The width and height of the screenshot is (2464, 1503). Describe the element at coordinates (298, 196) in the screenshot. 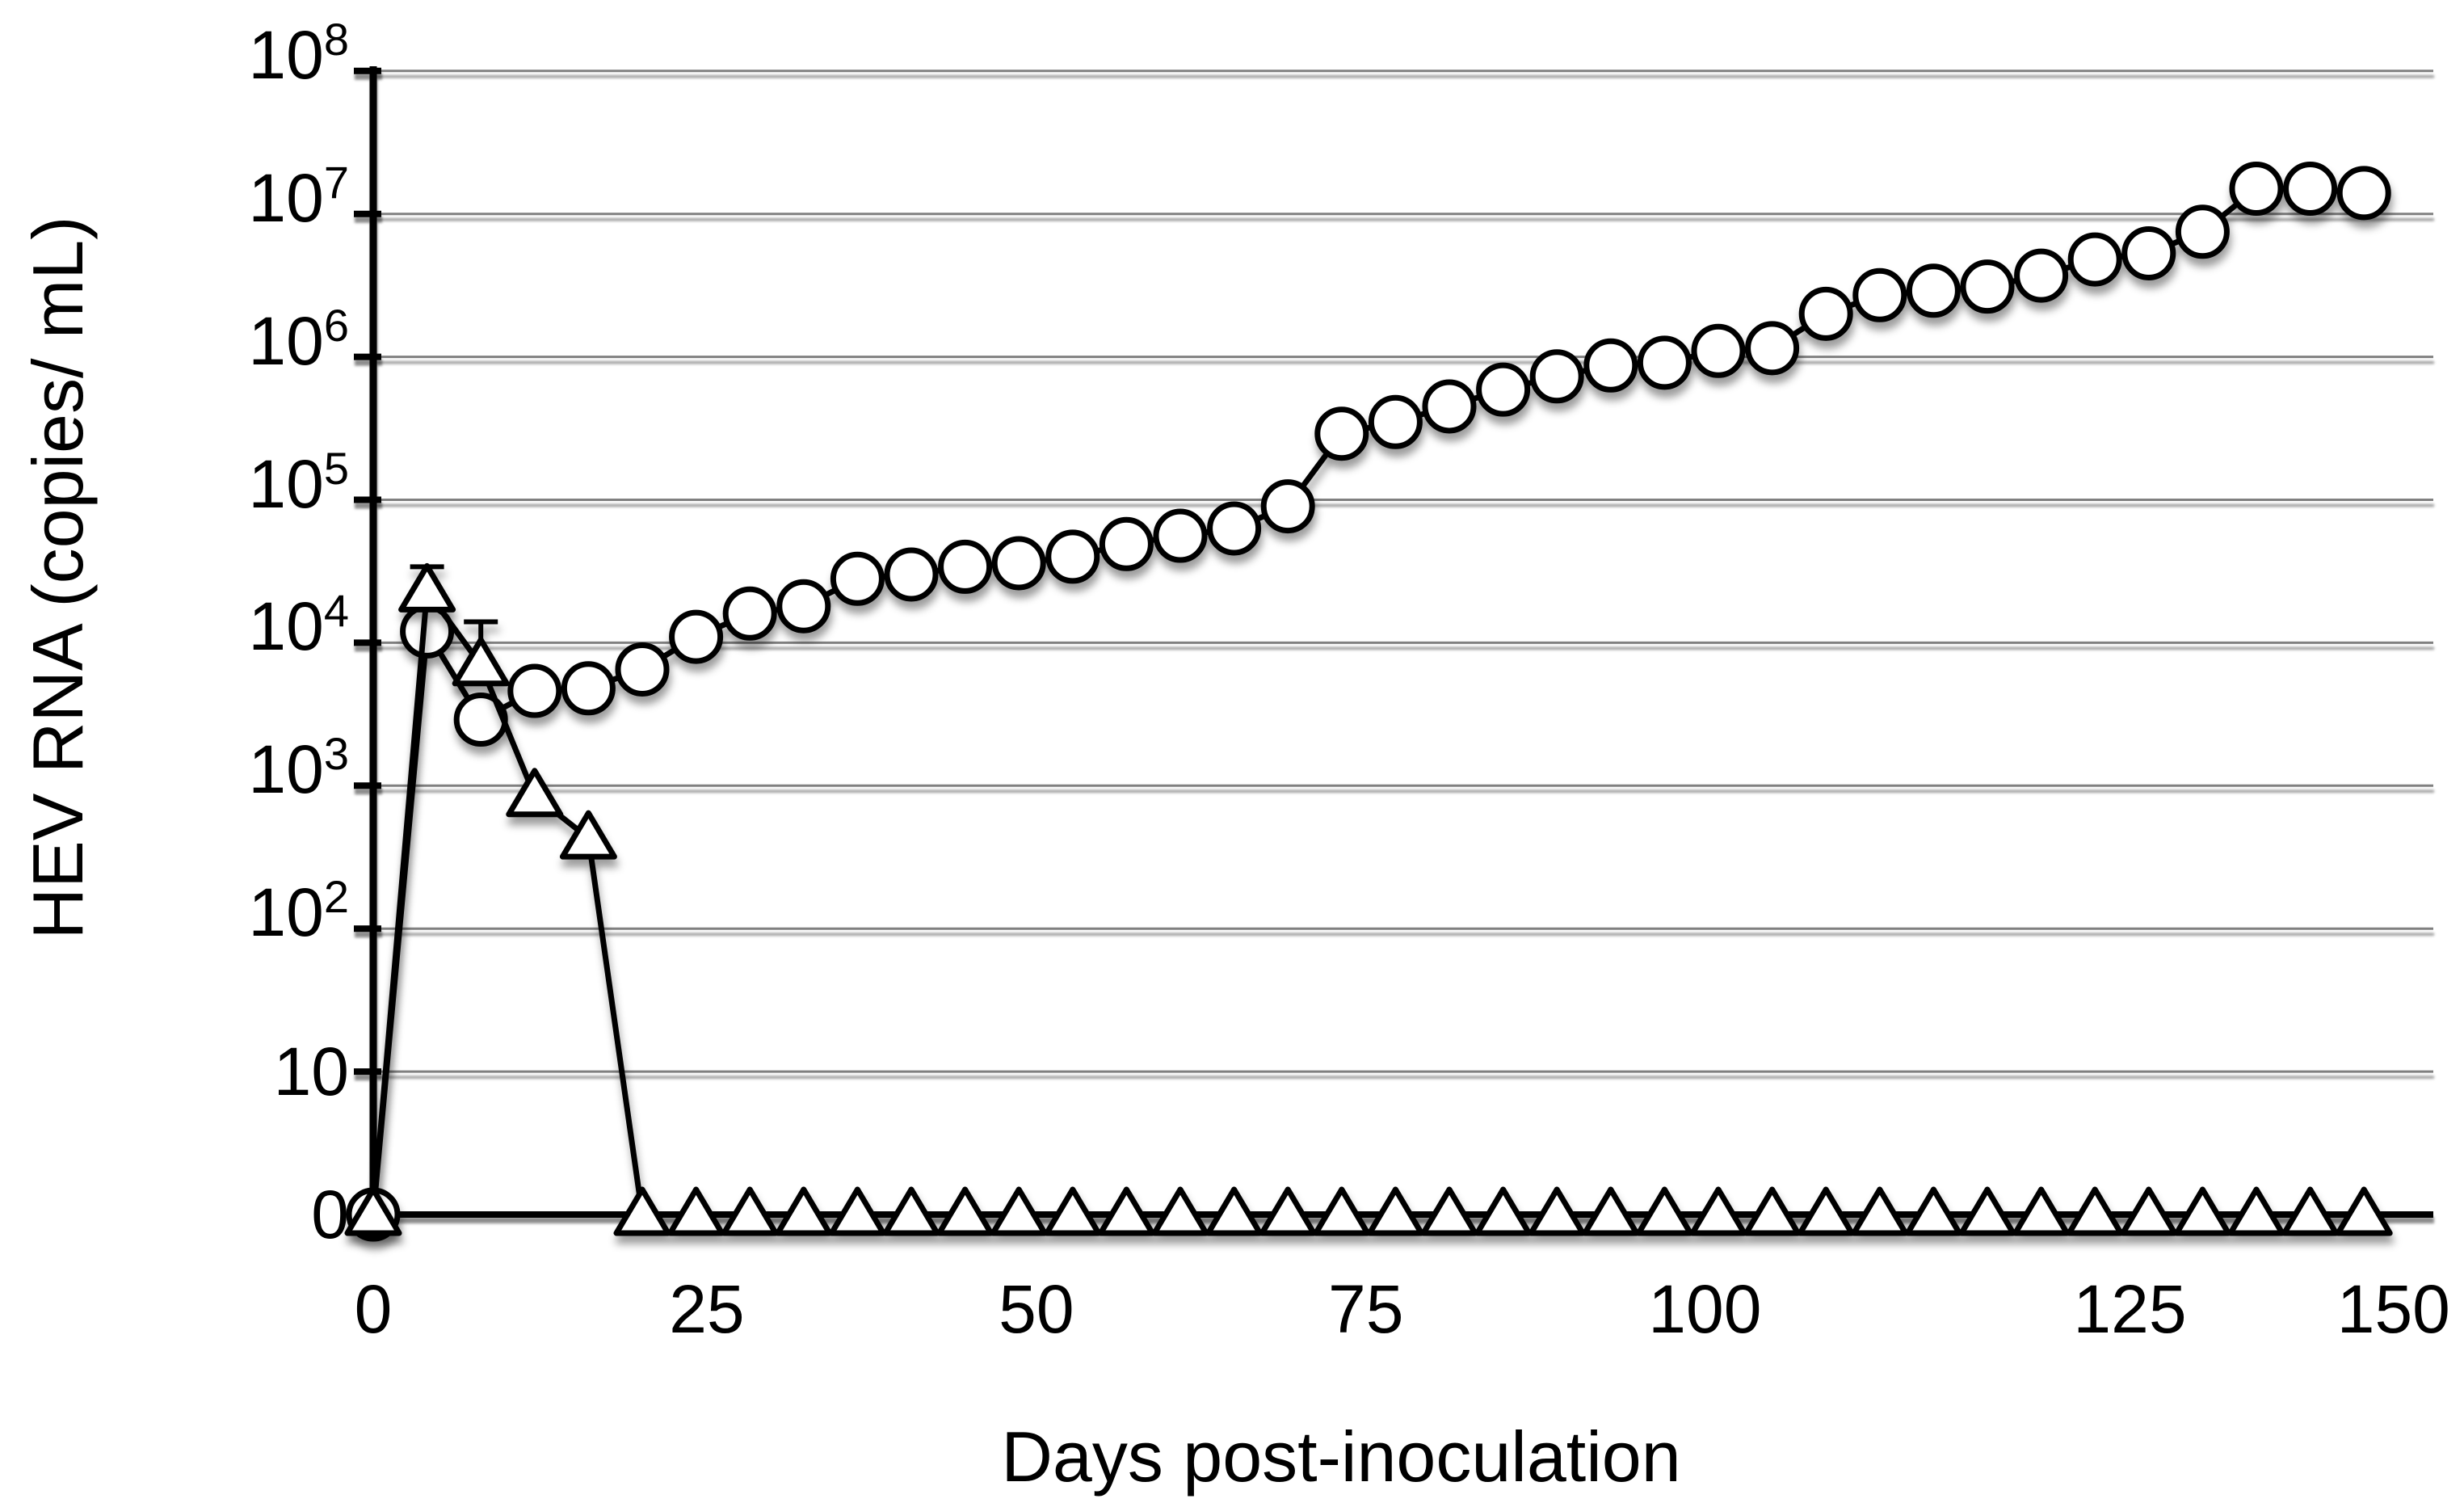

I see `y-tick-label: 10⁷` at that location.